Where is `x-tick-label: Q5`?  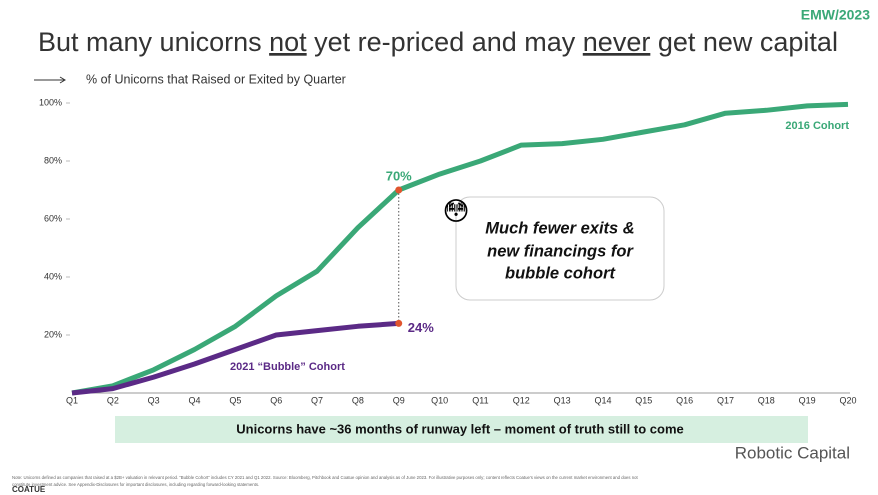
x-tick-label: Q5 is located at coordinates (235, 400).